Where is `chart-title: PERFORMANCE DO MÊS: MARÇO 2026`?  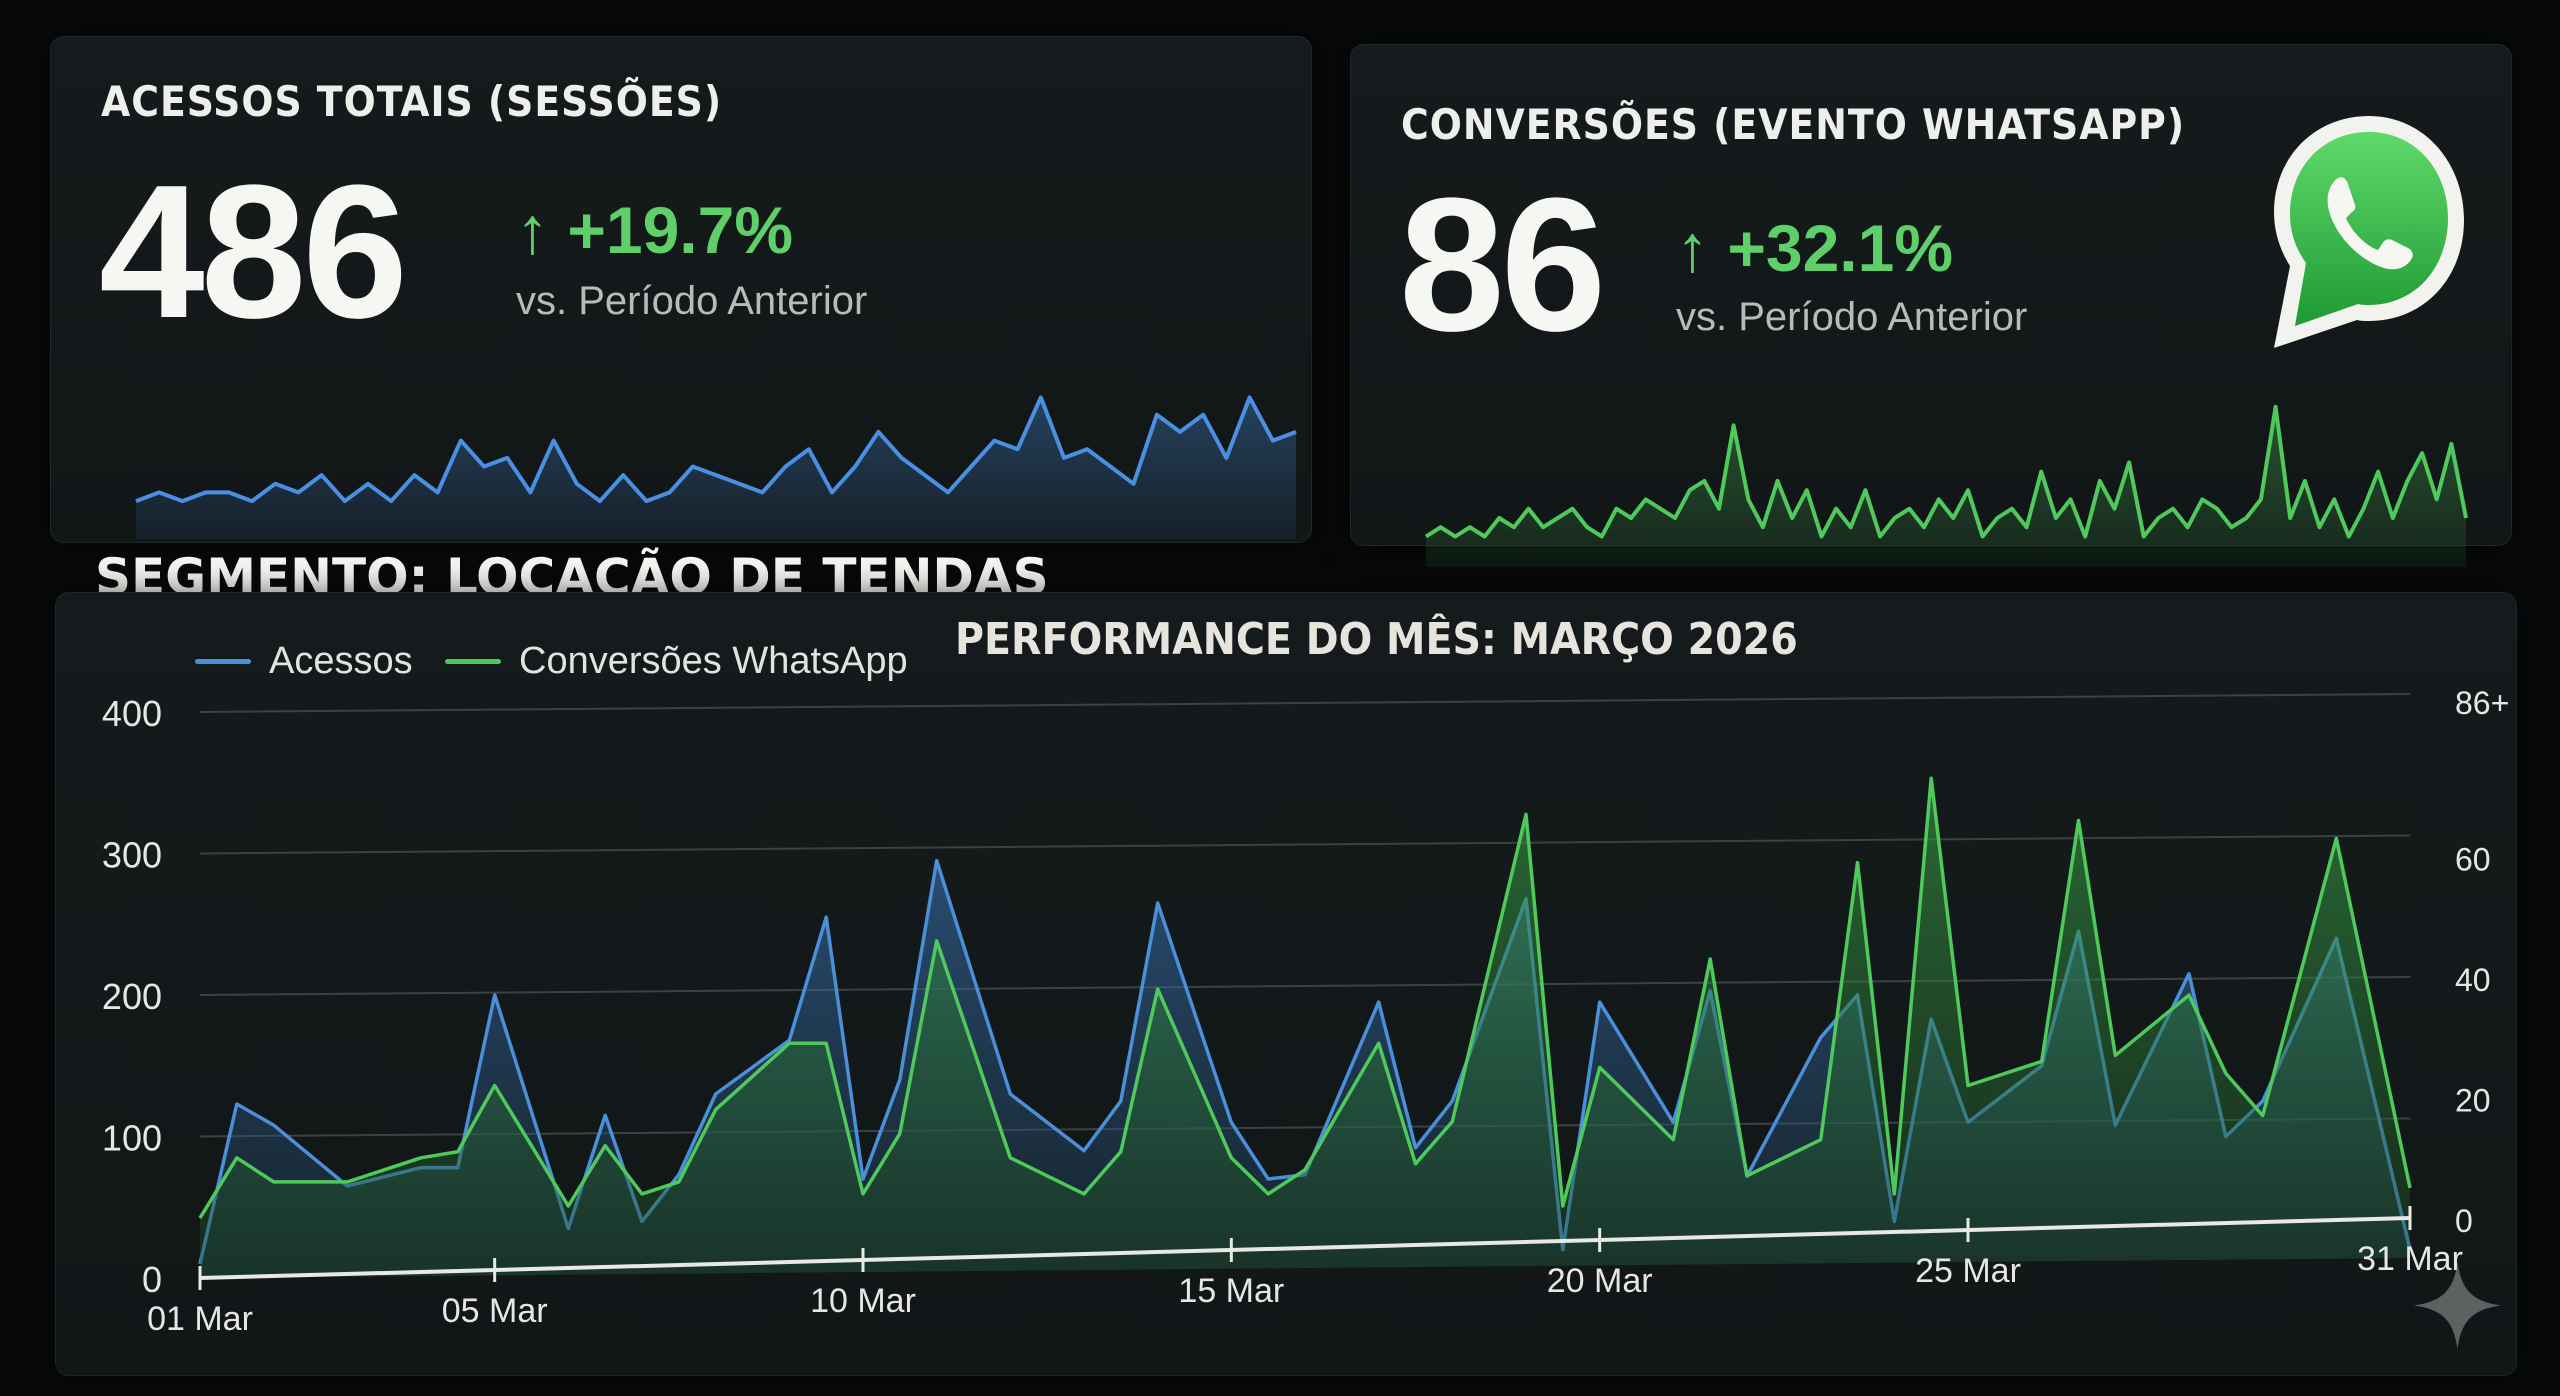
chart-title: PERFORMANCE DO MÊS: MARÇO 2026 is located at coordinates (1376, 639).